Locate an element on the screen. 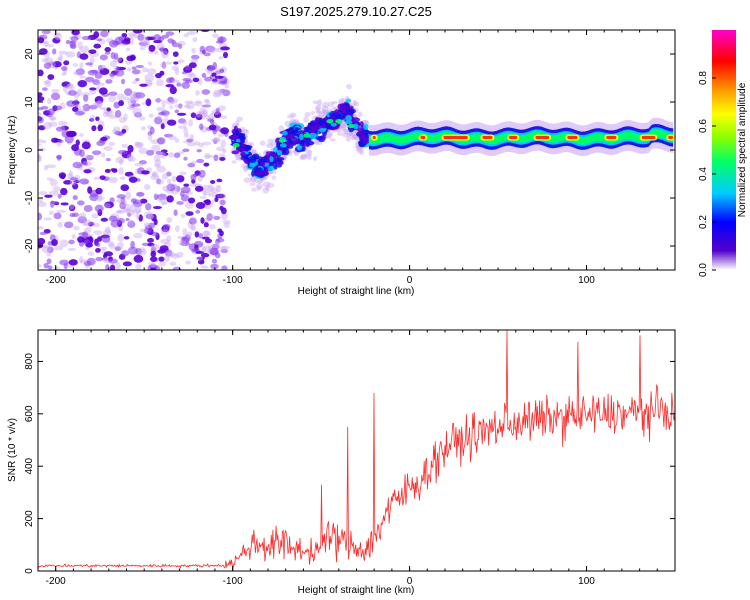 This screenshot has height=600, width=750. snr-y-tick-label: 800 is located at coordinates (29, 361).